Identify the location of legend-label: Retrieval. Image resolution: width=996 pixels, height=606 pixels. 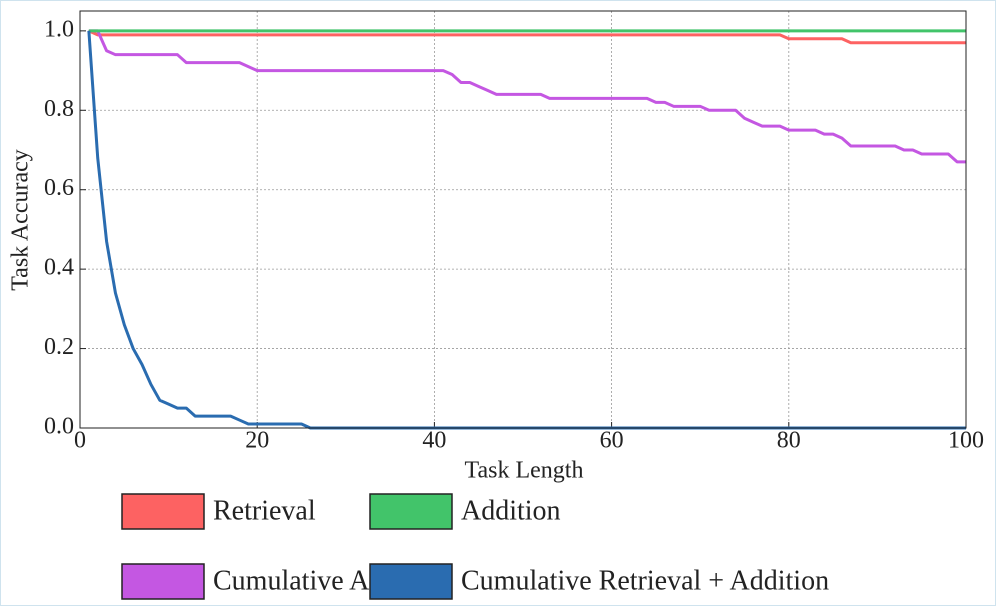
(264, 510).